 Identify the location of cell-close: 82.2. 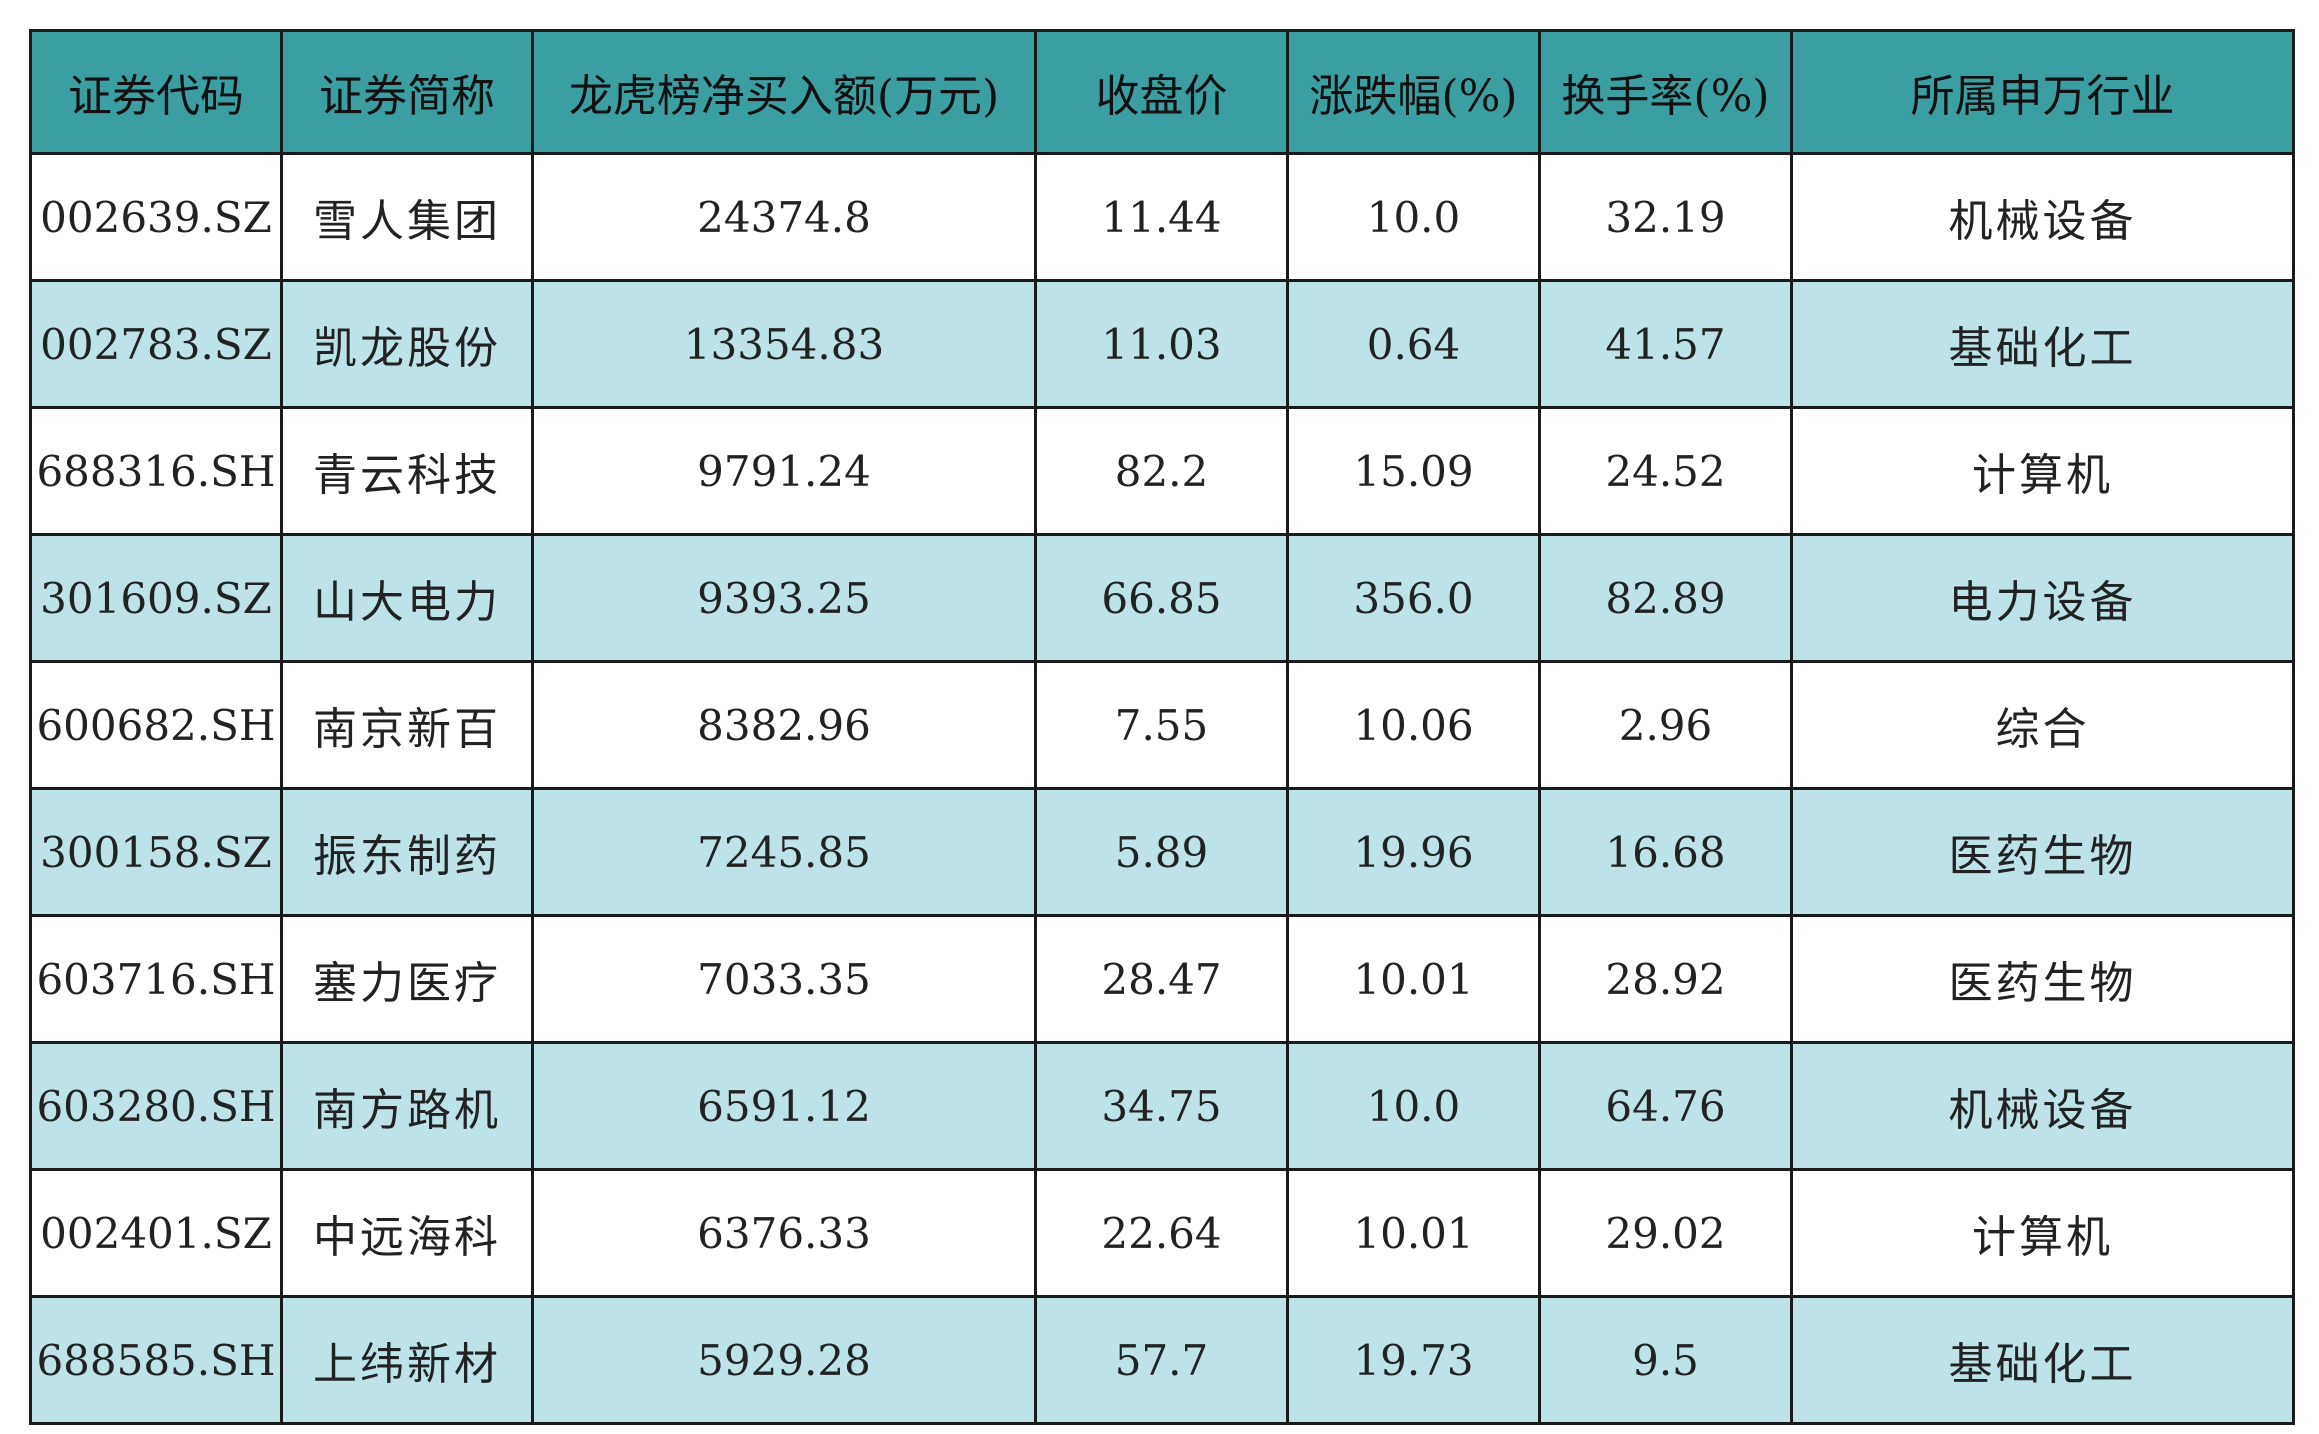
(1161, 471).